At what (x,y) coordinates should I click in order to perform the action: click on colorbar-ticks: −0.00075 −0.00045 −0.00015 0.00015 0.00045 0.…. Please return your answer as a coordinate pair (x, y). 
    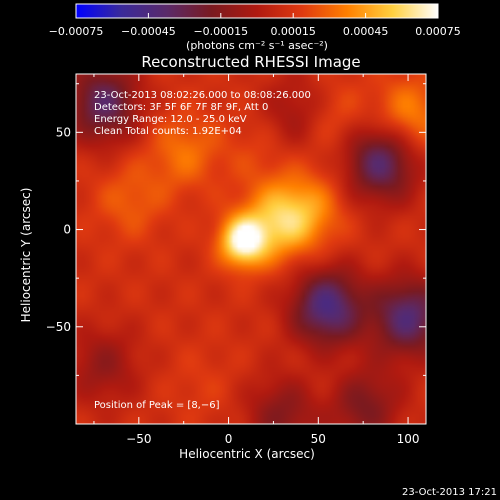
    Looking at the image, I should click on (255, 25).